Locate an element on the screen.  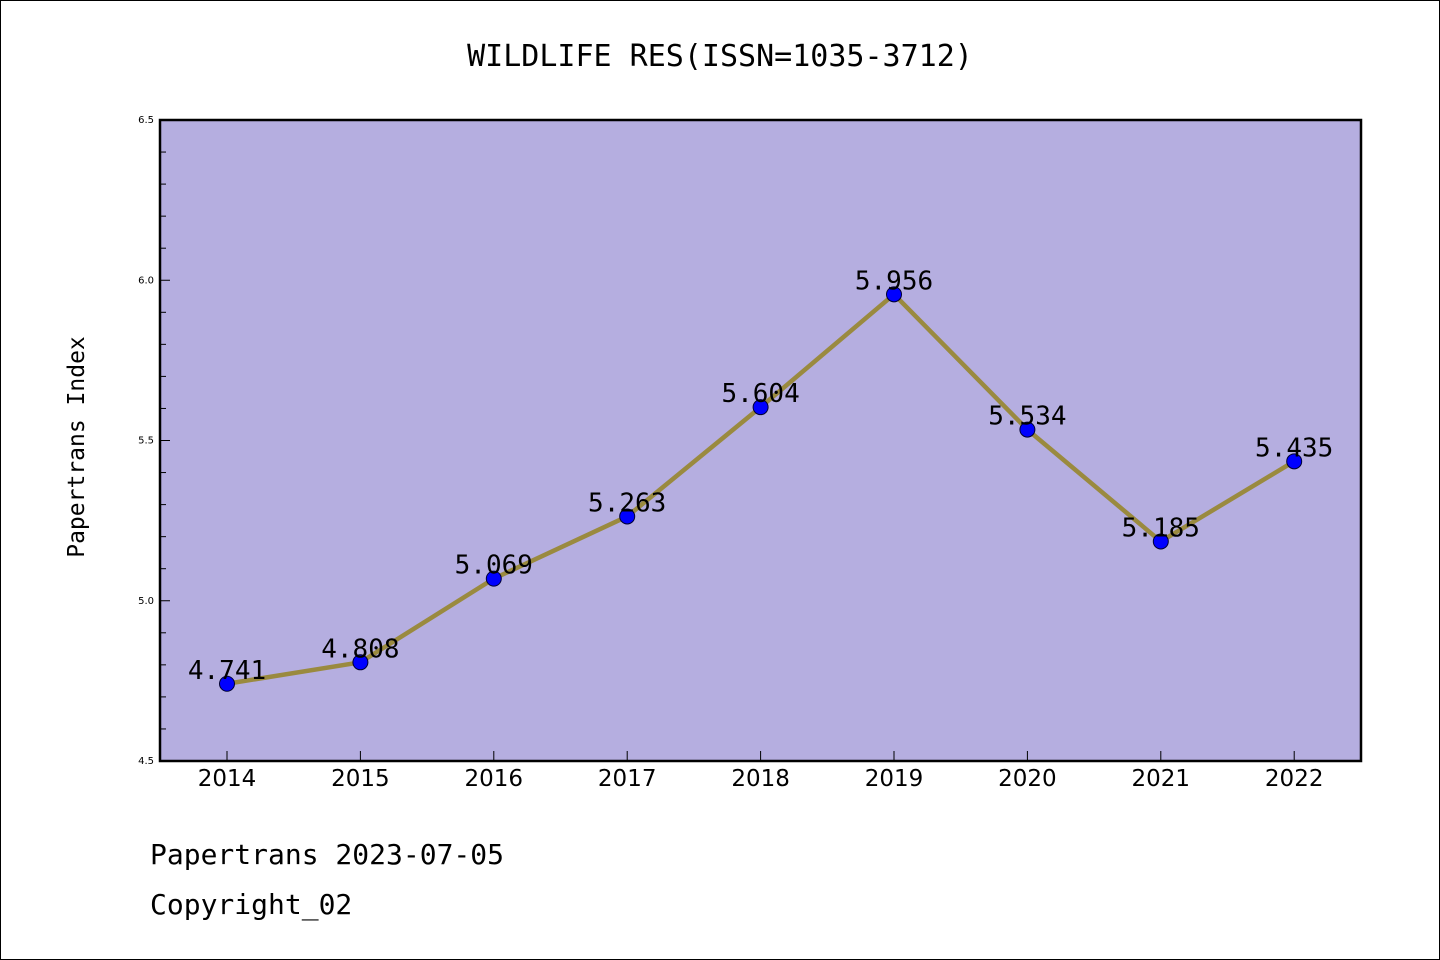
y-tick-label: 4.5 is located at coordinates (146, 761).